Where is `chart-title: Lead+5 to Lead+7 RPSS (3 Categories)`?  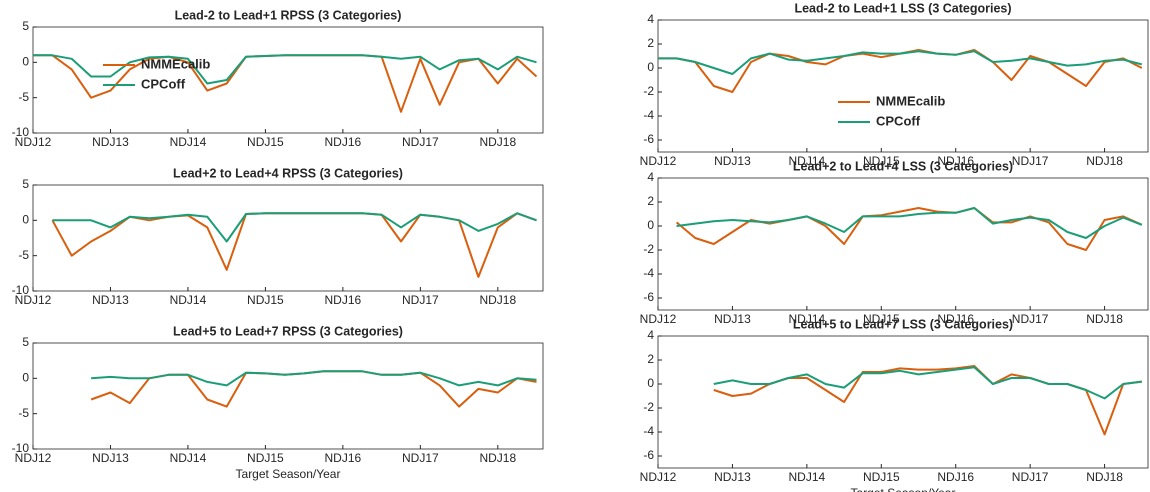 chart-title: Lead+5 to Lead+7 RPSS (3 Categories) is located at coordinates (288, 331).